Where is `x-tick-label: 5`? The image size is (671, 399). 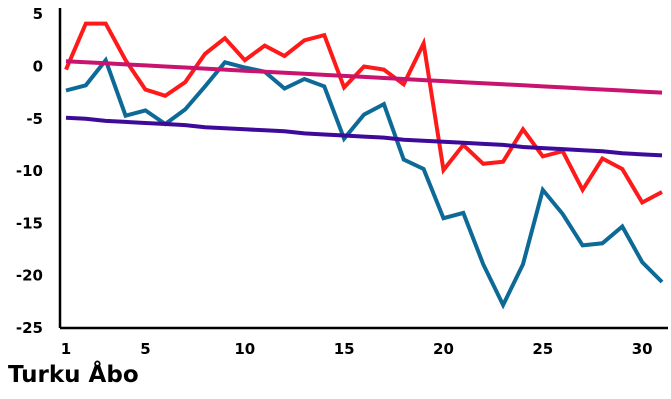
x-tick-label: 5 is located at coordinates (145, 349).